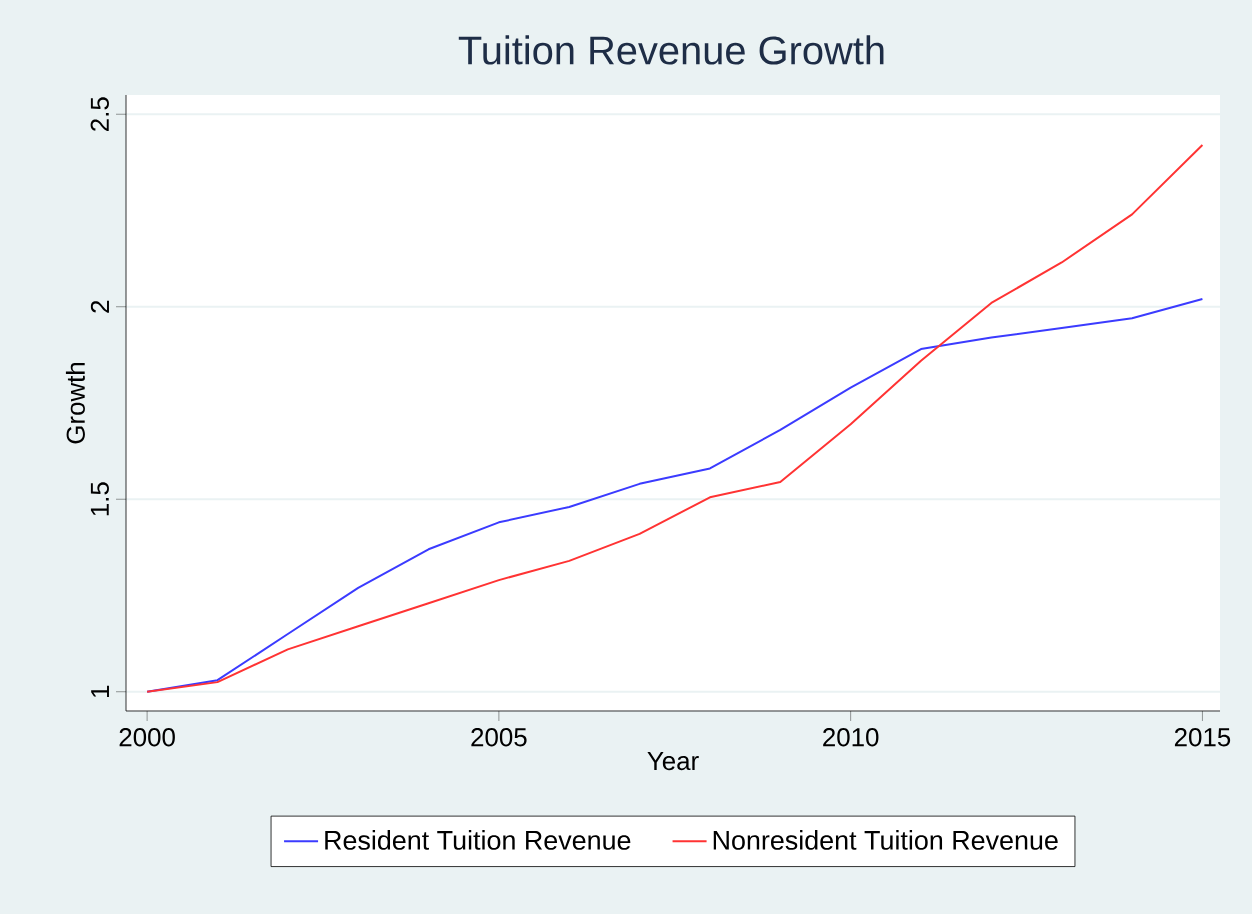  I want to click on x-tick-label: 2005, so click(499, 737).